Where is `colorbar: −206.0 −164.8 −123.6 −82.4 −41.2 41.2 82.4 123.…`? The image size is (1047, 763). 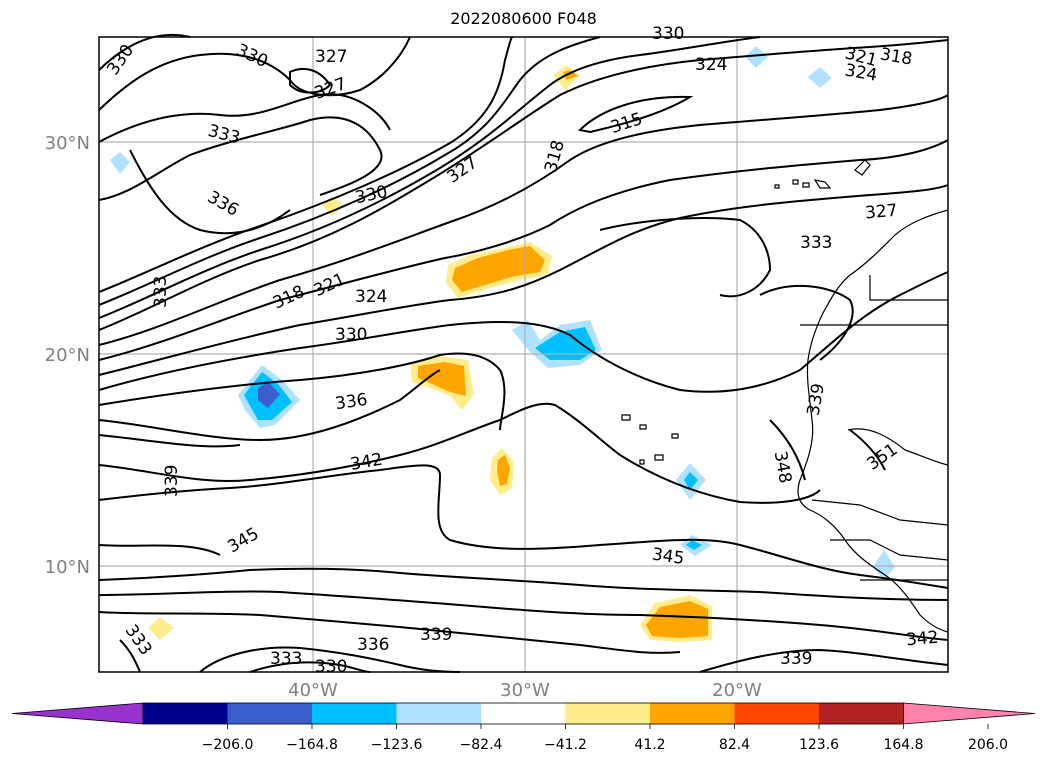
colorbar: −206.0 −164.8 −123.6 −82.4 −41.2 41.2 82.4 123.… is located at coordinates (523, 727).